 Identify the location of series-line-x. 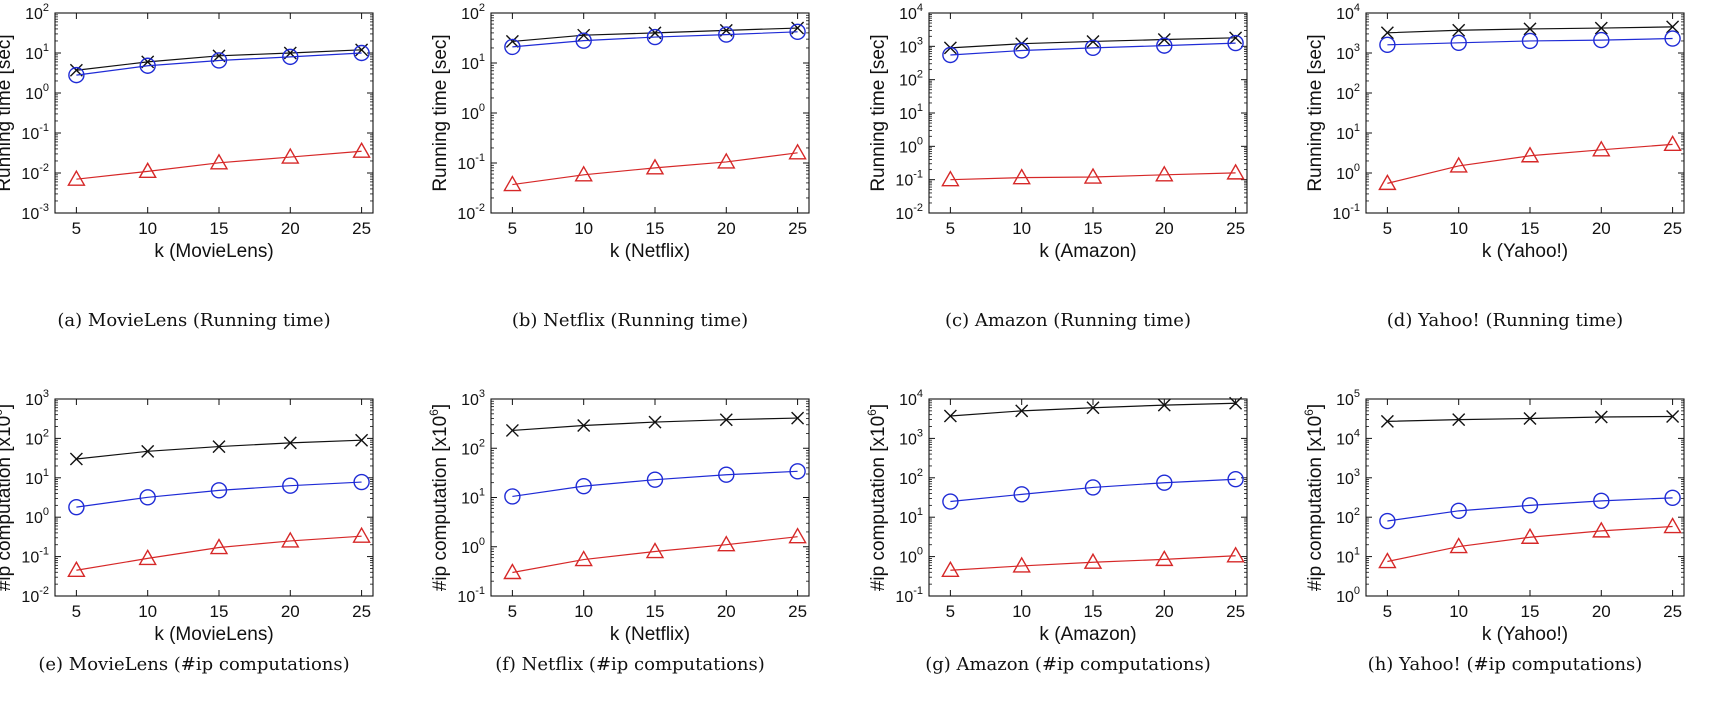
(655, 424).